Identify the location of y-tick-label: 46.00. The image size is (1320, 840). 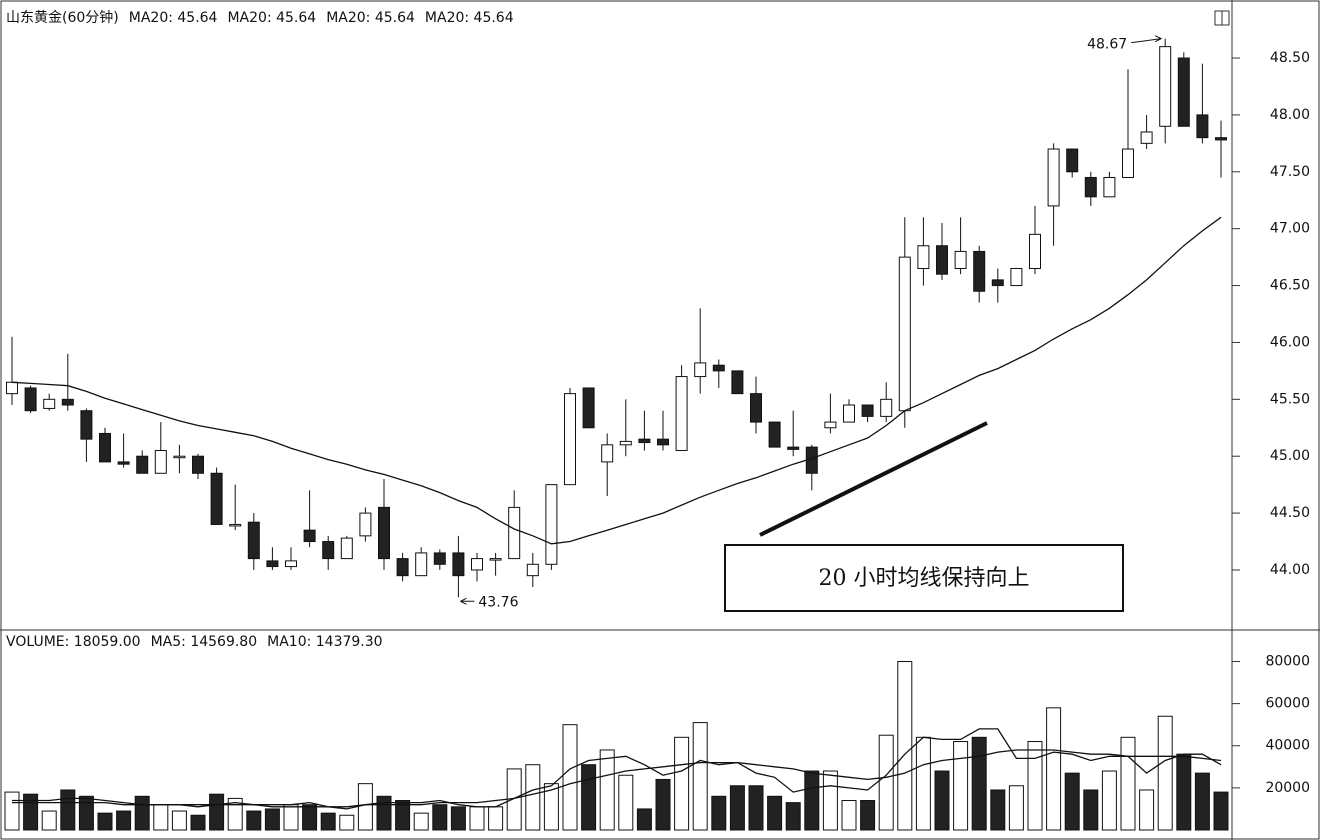
(1290, 342).